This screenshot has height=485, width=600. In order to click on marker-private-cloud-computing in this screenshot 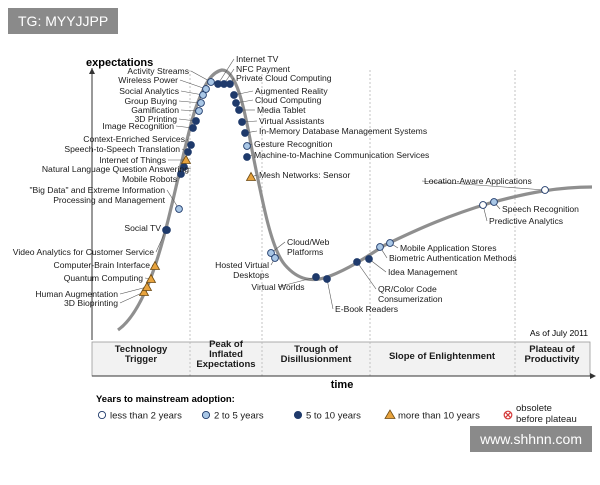, I will do `click(230, 84)`.